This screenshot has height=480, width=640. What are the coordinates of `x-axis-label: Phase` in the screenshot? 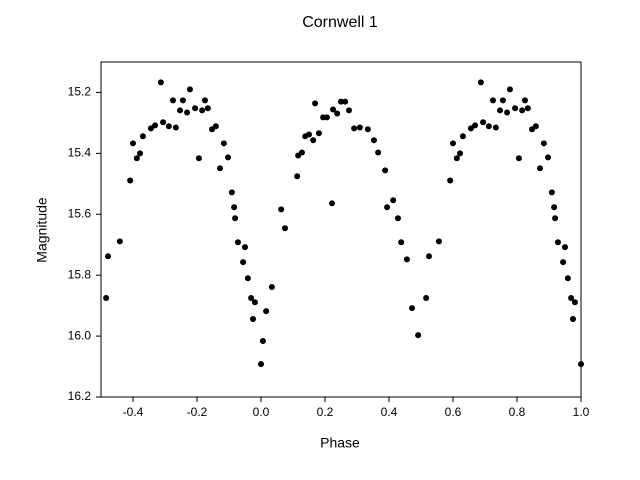 It's located at (340, 443).